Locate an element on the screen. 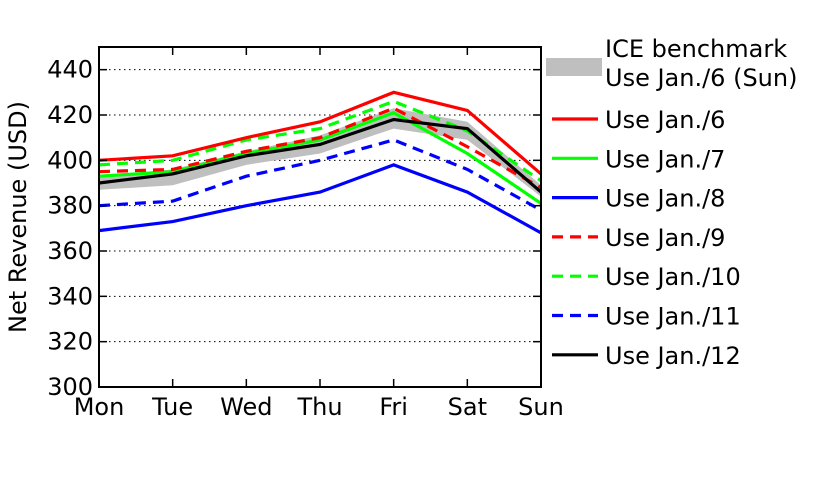  y-tick-label: 420 is located at coordinates (70, 115).